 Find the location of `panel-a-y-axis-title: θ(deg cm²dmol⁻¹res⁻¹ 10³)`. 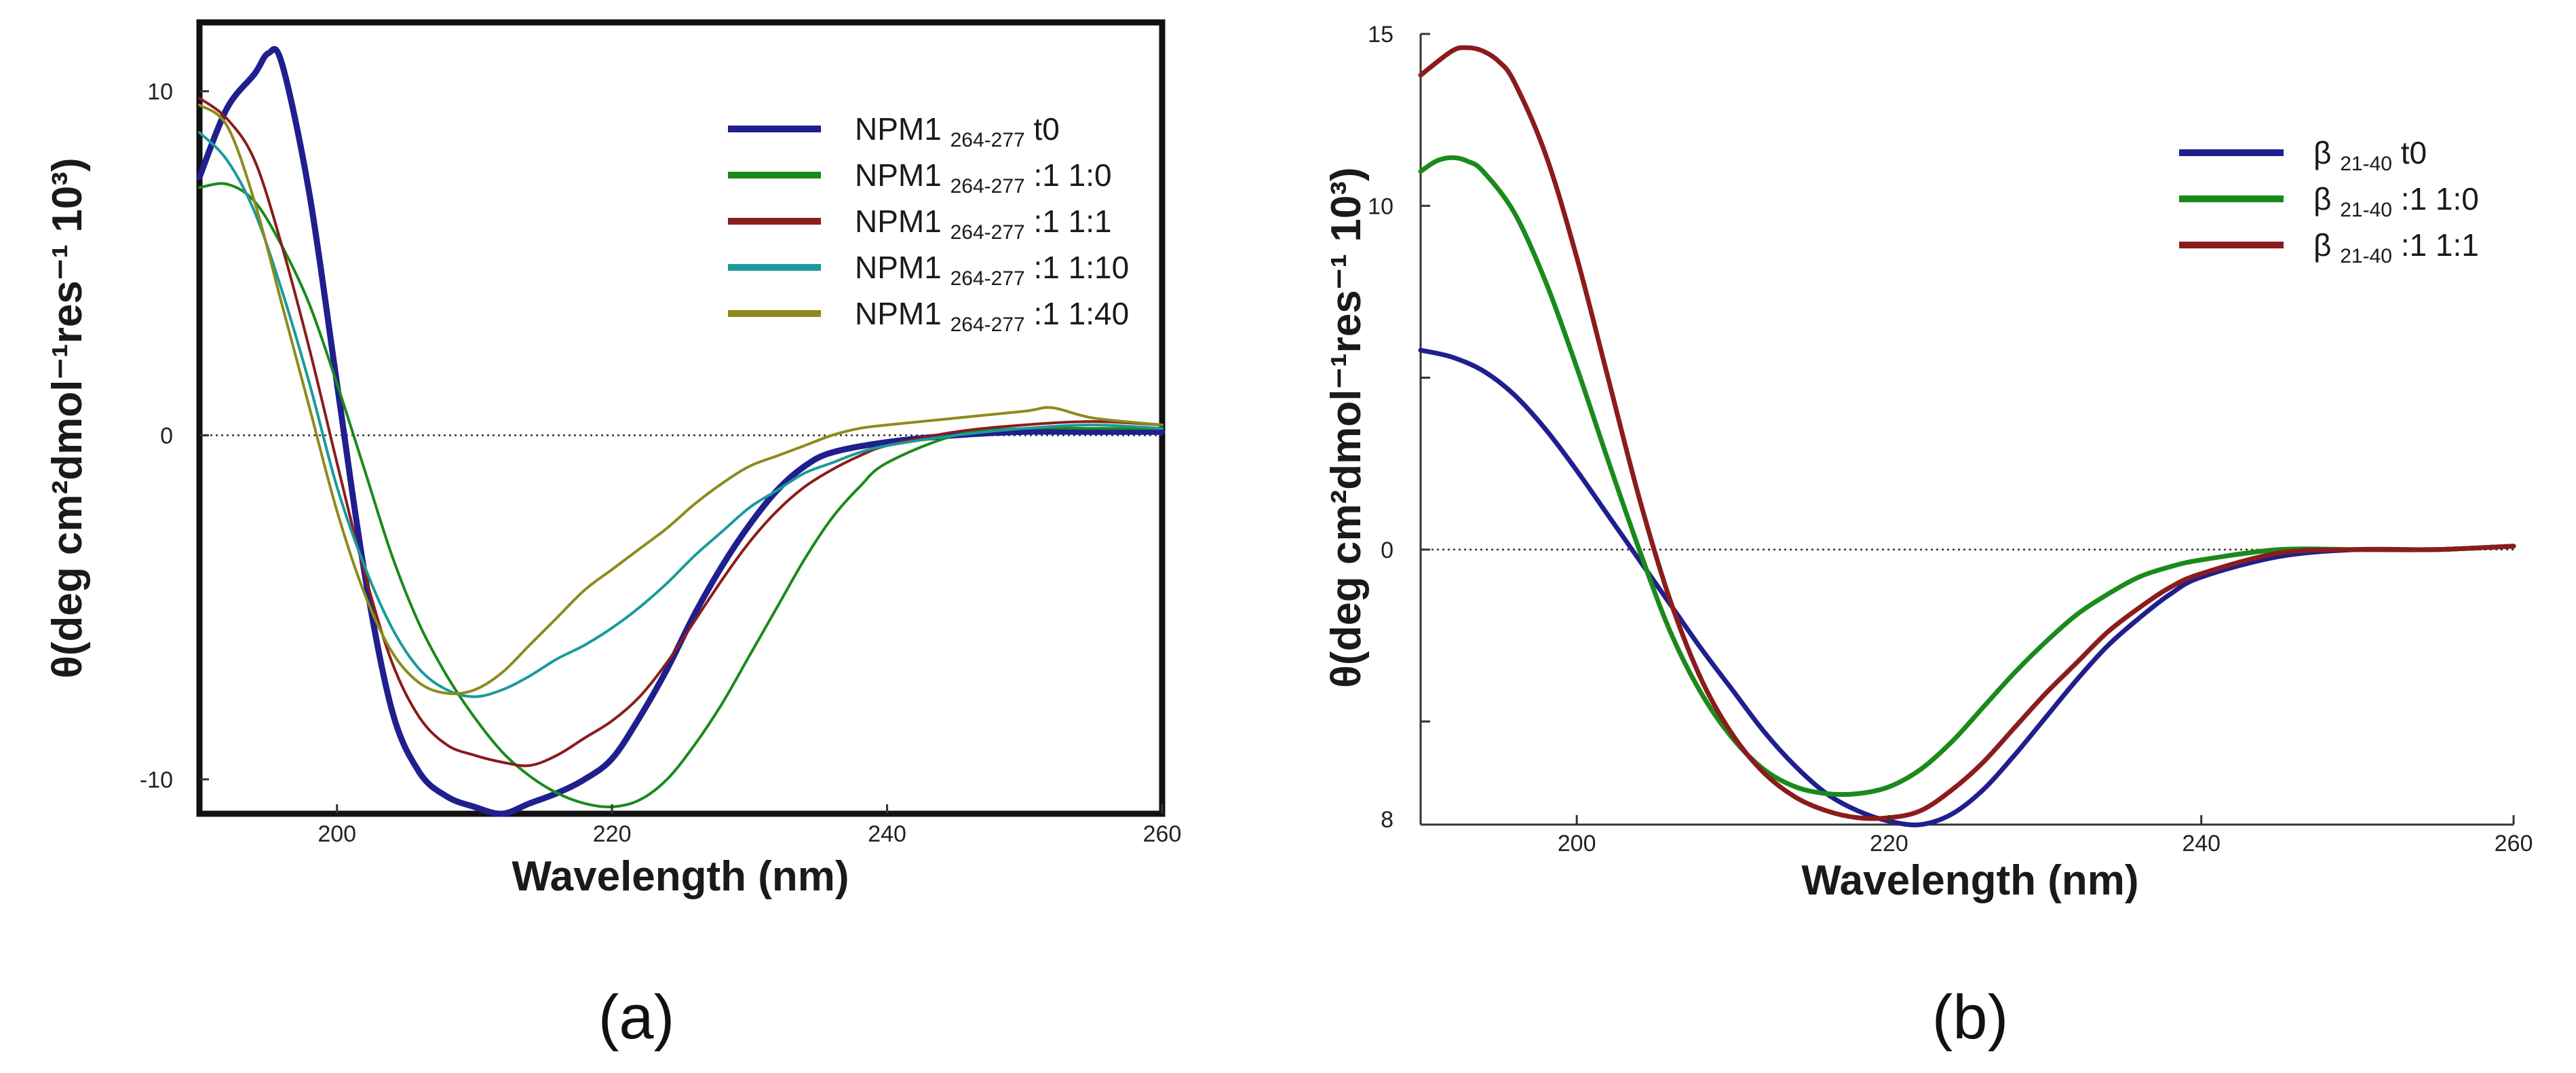

panel-a-y-axis-title: θ(deg cm²dmol⁻¹res⁻¹ 10³) is located at coordinates (67, 418).